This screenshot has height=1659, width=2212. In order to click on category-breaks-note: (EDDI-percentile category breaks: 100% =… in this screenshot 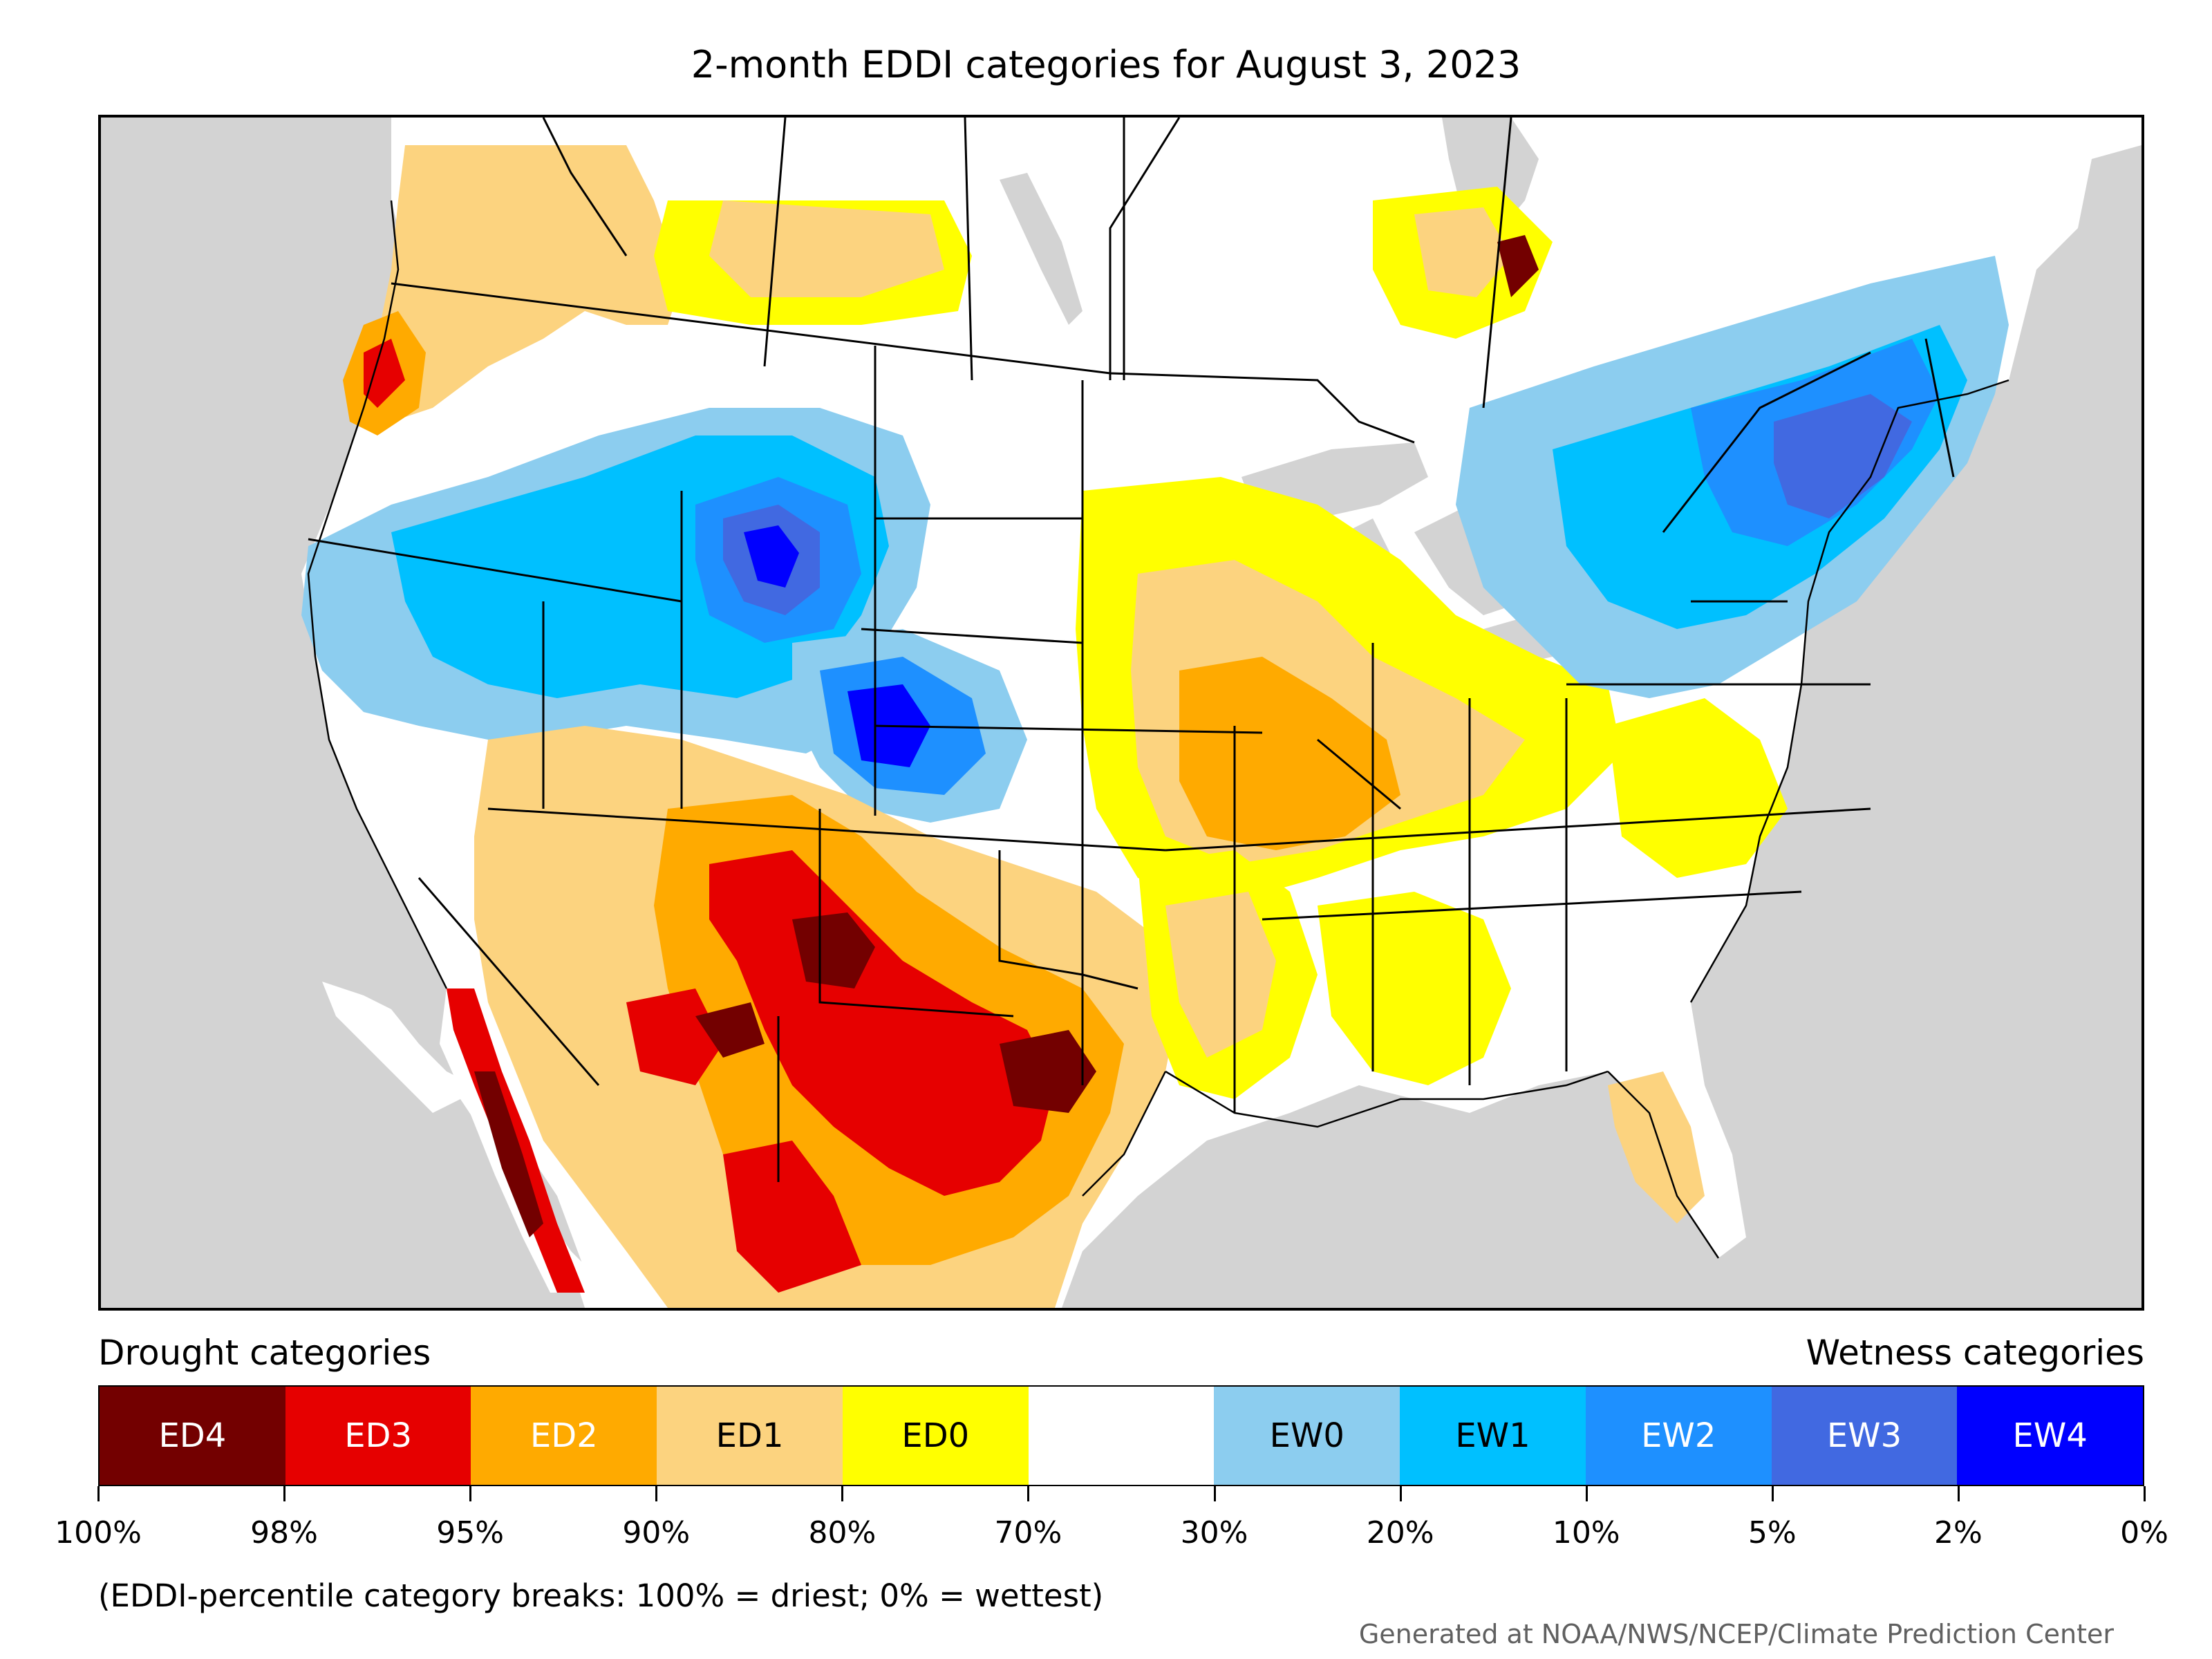, I will do `click(601, 1596)`.